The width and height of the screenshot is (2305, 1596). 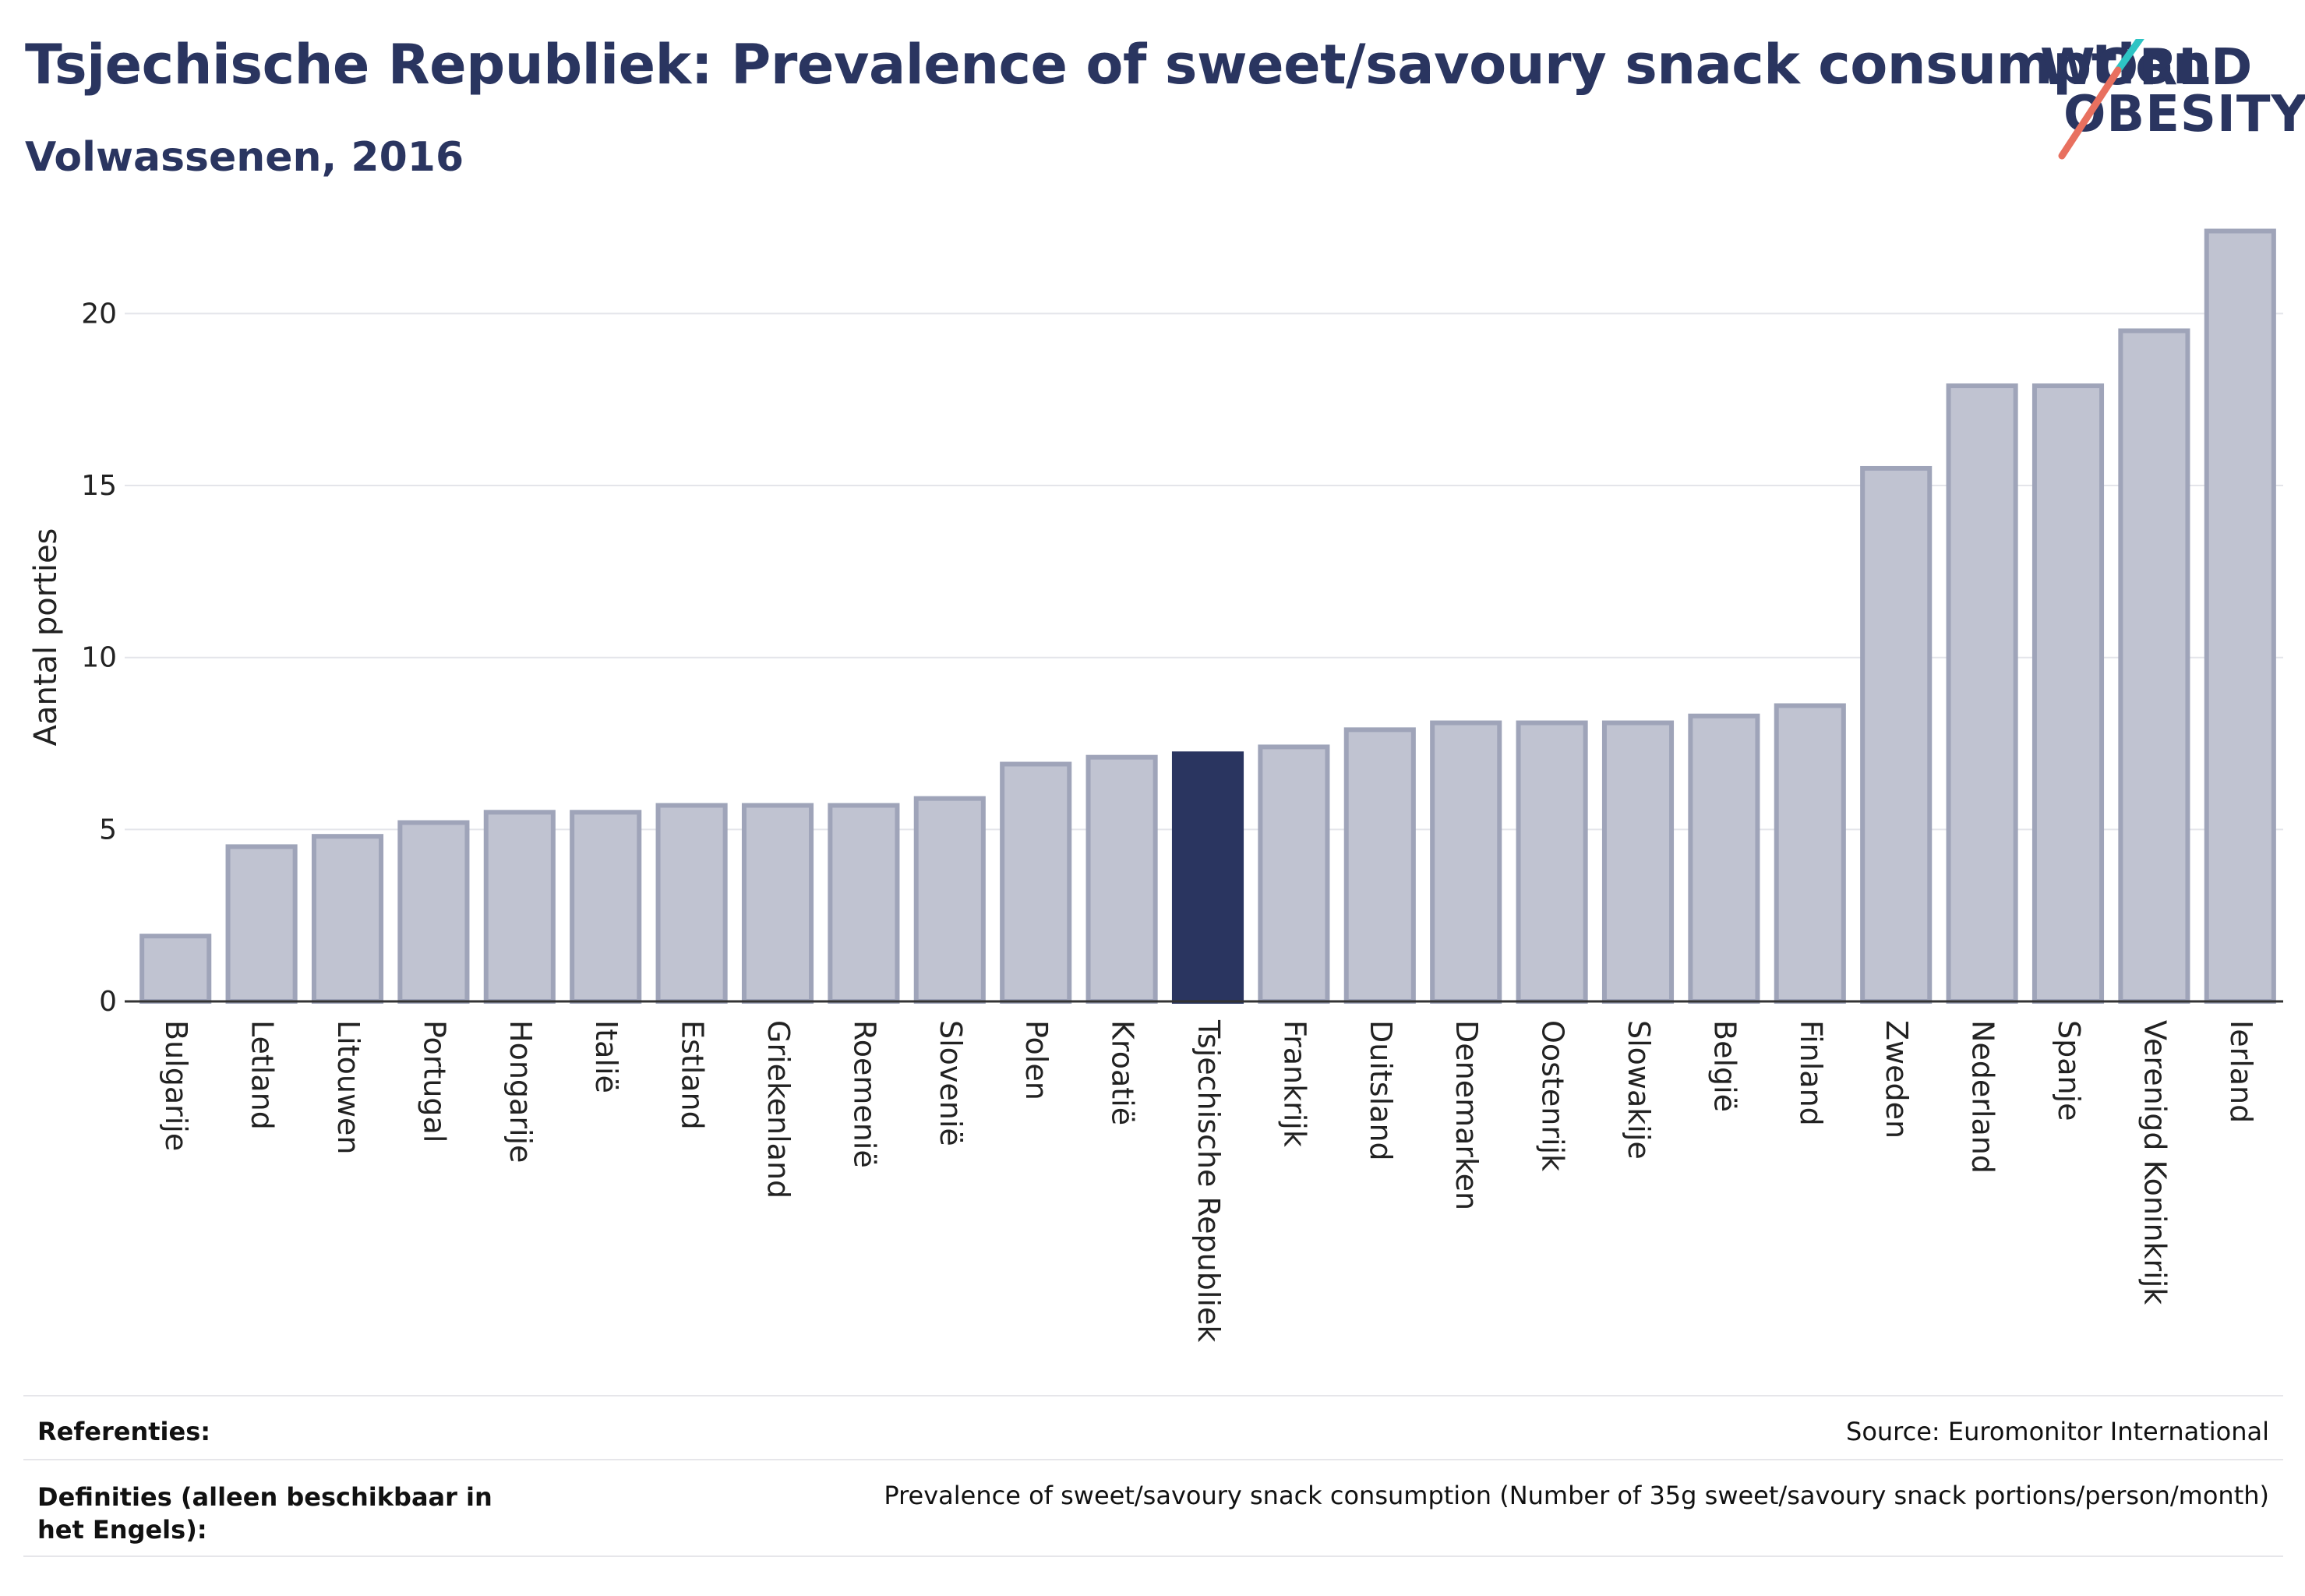 What do you see at coordinates (691, 904) in the screenshot?
I see `bar-estland` at bounding box center [691, 904].